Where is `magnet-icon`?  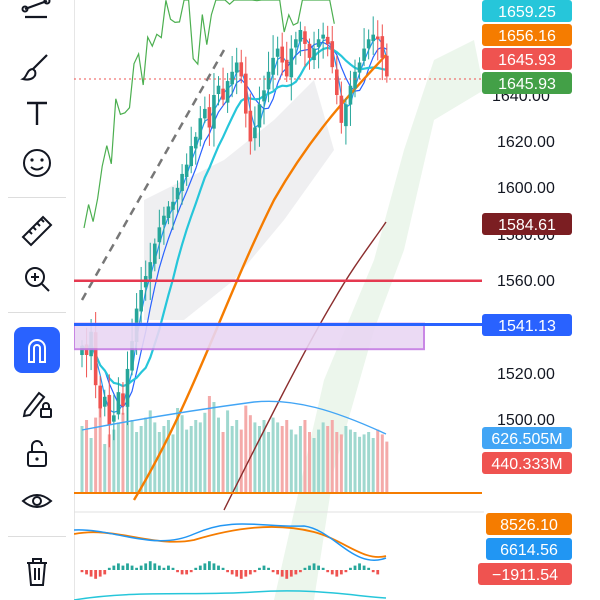
magnet-icon is located at coordinates (37, 351).